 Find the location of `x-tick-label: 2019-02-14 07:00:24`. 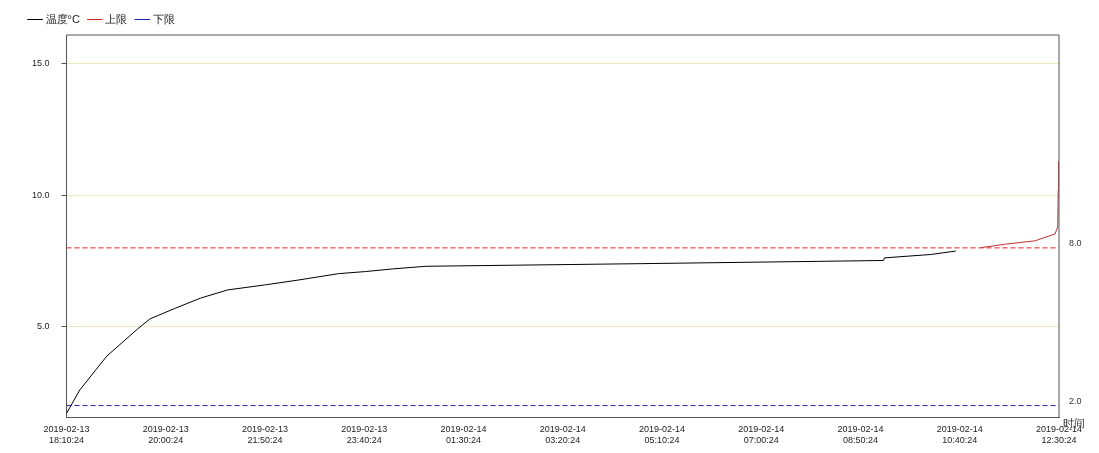

x-tick-label: 2019-02-14 07:00:24 is located at coordinates (761, 435).